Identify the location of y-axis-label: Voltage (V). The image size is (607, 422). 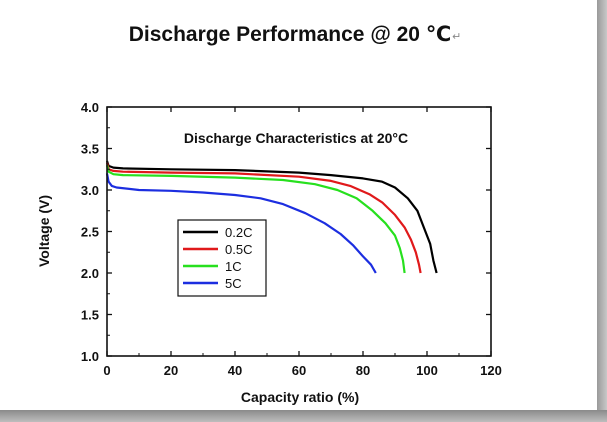
(44, 231).